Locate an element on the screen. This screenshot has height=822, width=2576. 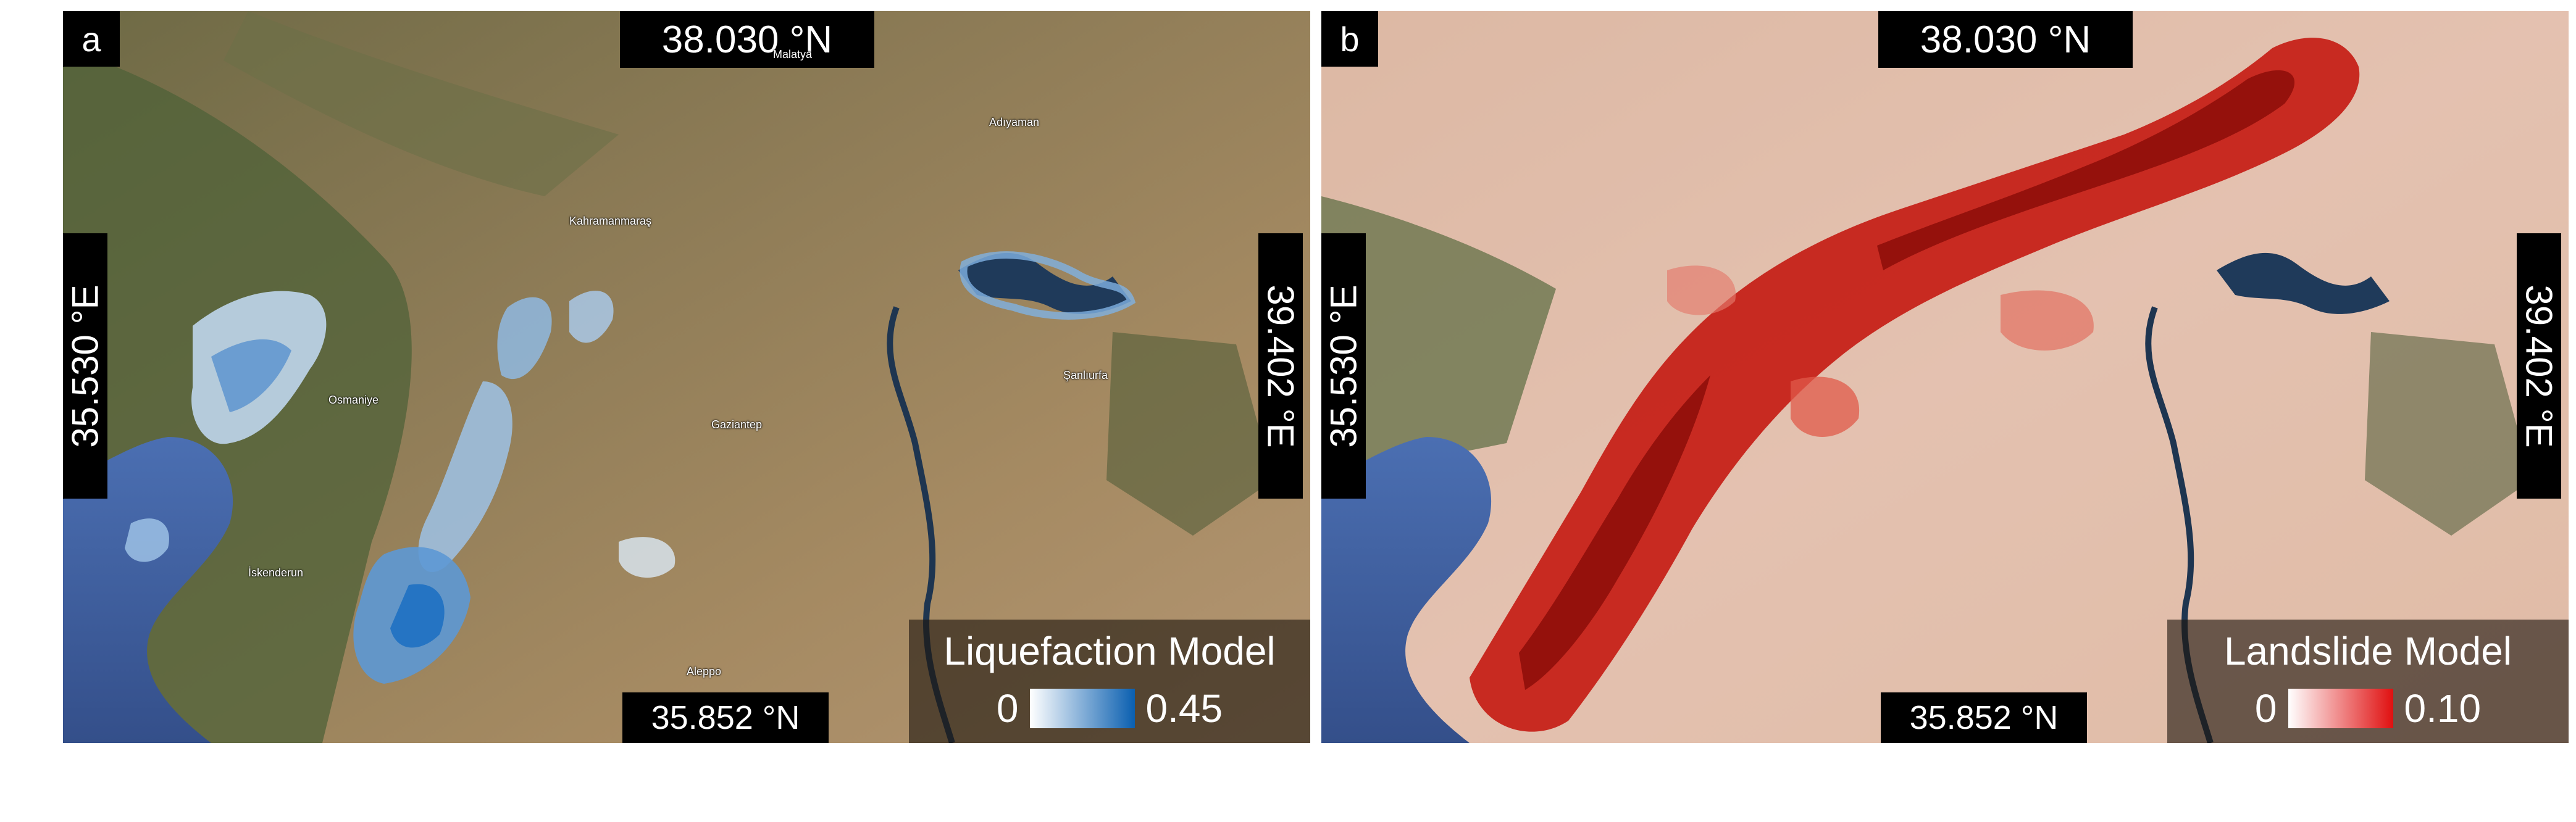
place-label: Osmaniye is located at coordinates (353, 400).